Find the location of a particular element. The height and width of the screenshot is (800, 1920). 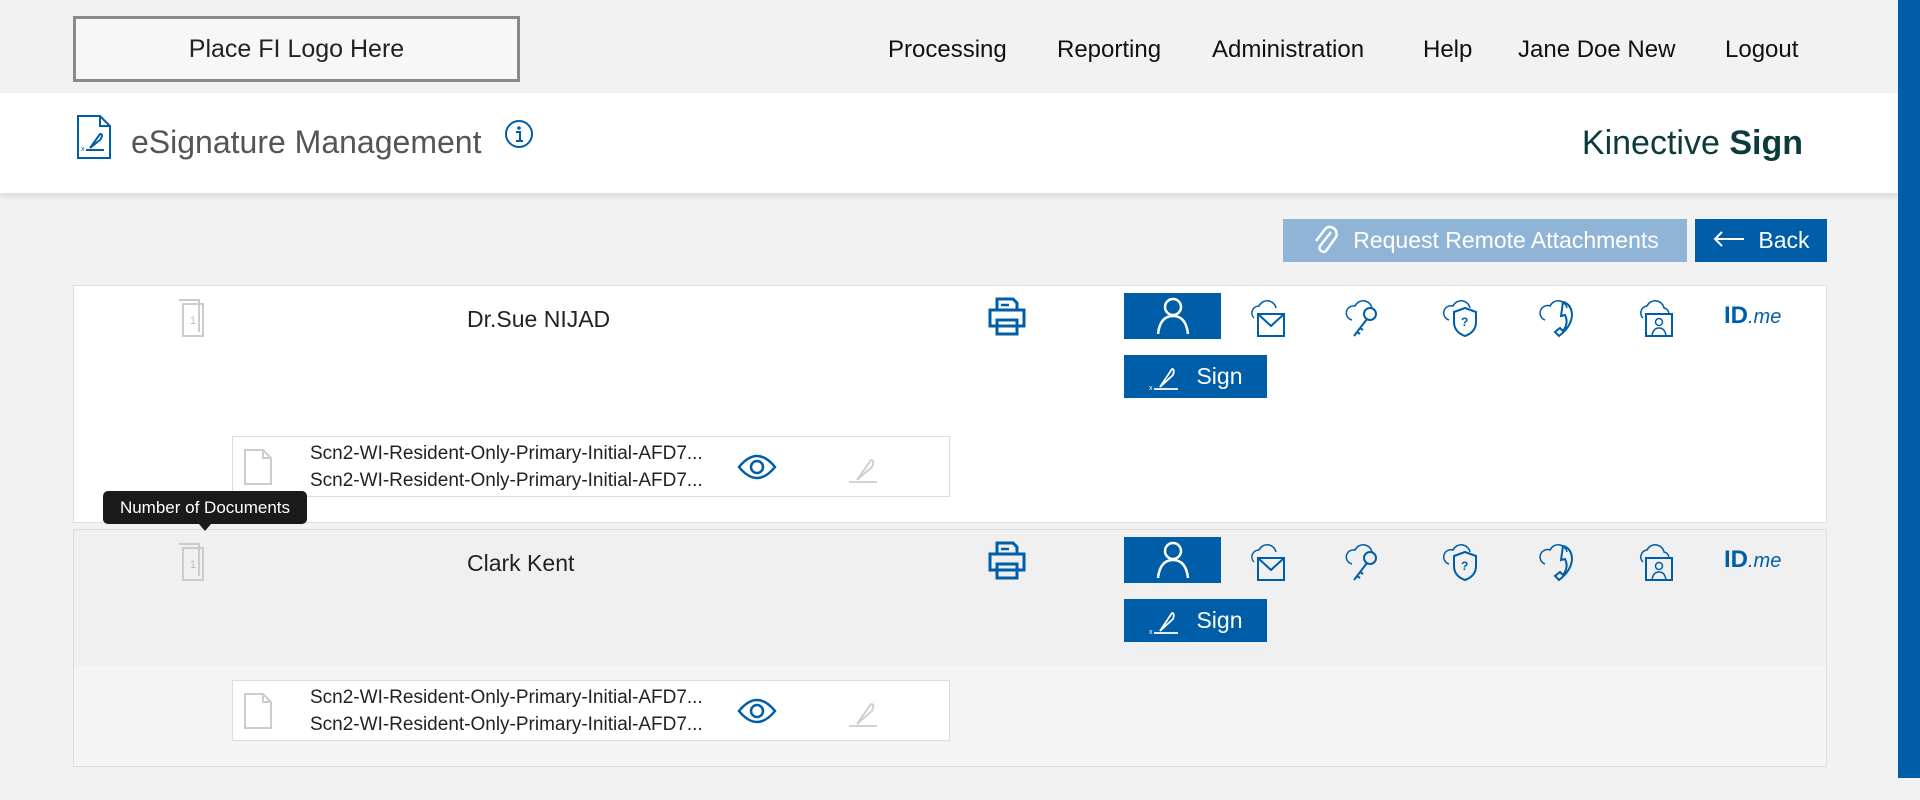

request-remote-attachments-button: Request Remote Attachments is located at coordinates (1485, 240).